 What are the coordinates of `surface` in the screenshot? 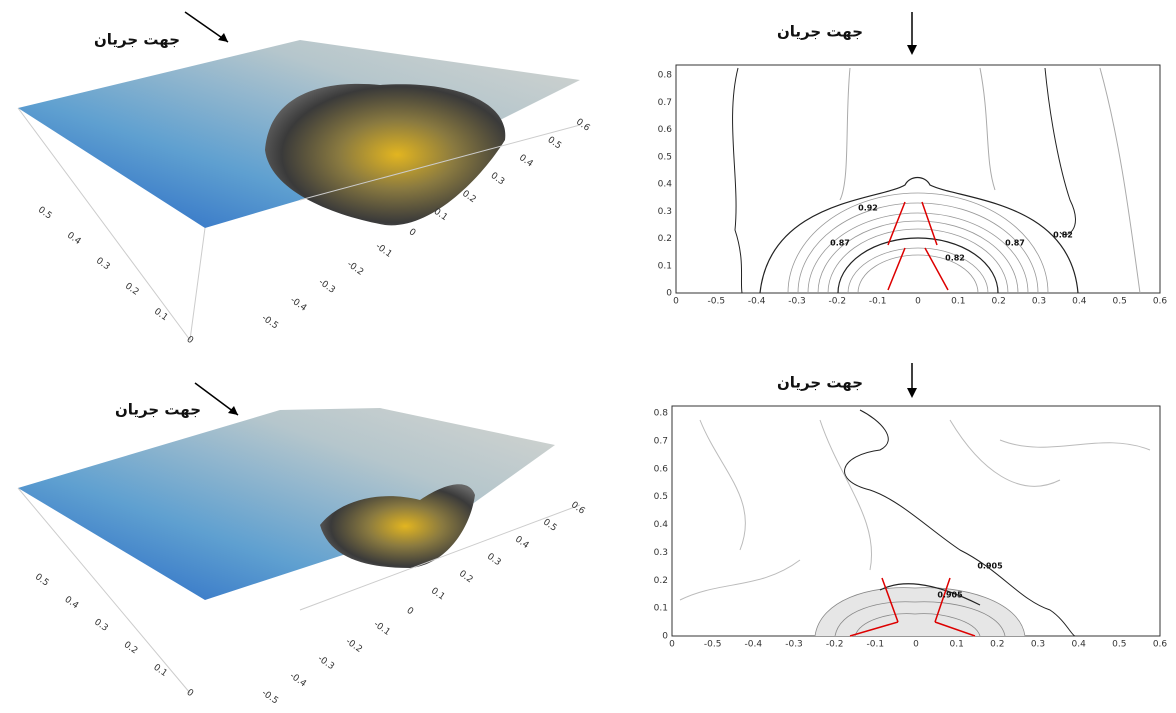 It's located at (286, 504).